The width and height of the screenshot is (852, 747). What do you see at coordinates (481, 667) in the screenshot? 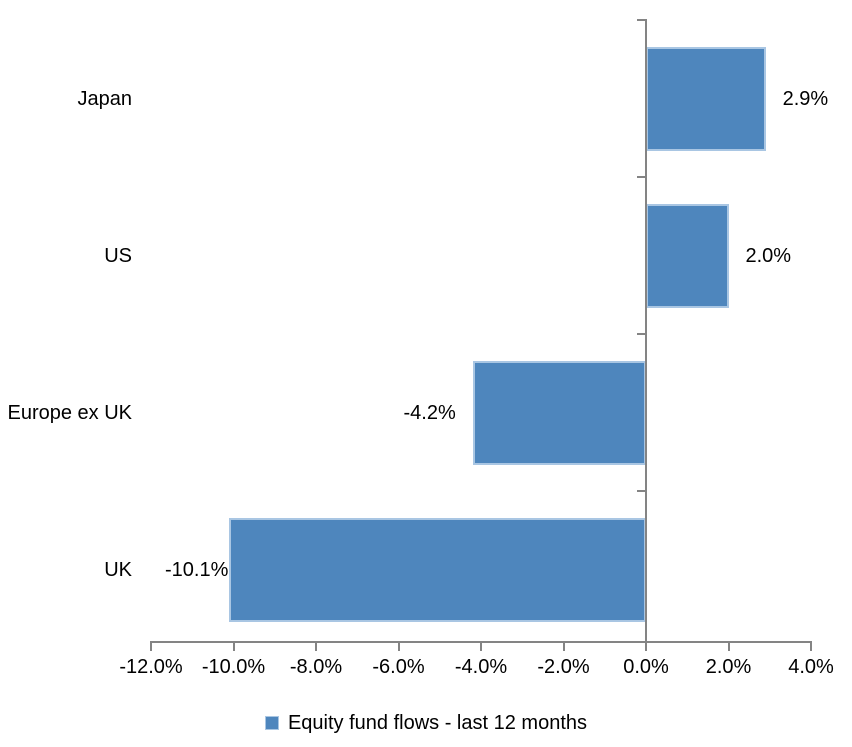
I see `x-axis-tick-label: -4.0%` at bounding box center [481, 667].